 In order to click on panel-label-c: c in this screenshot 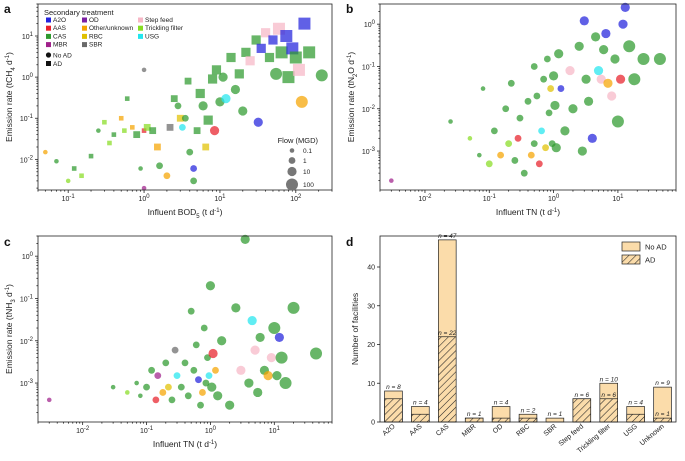, I will do `click(7, 242)`.